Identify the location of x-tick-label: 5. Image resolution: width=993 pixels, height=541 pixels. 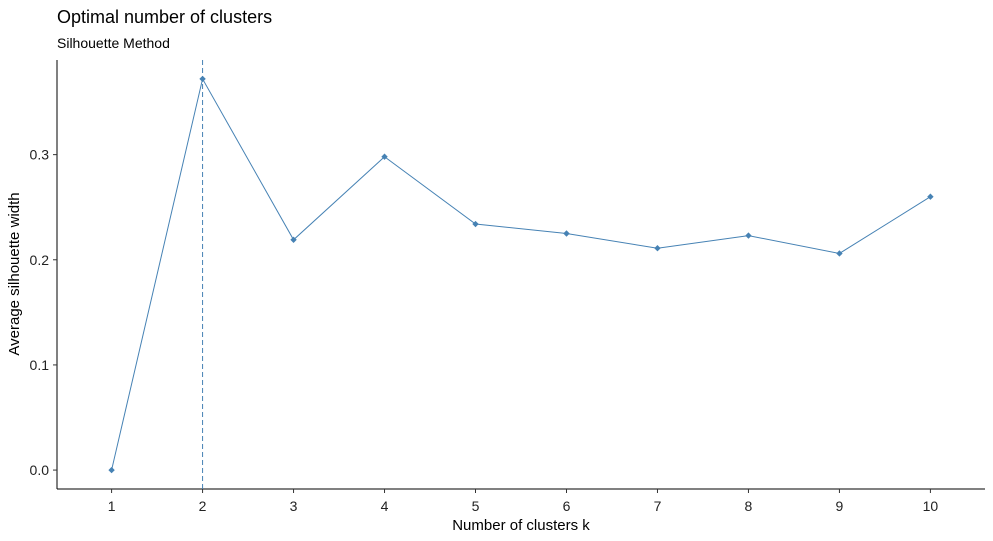
(476, 506).